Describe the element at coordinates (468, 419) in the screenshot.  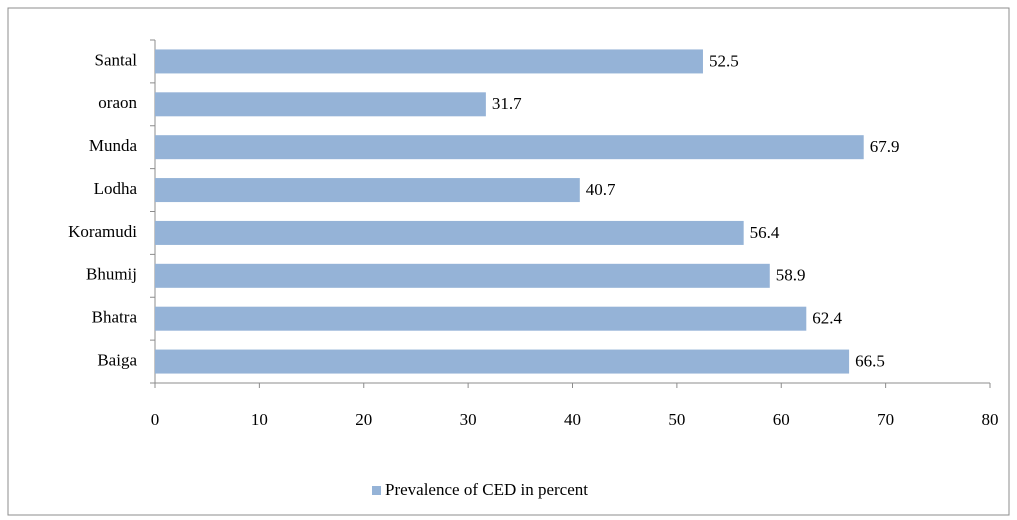
I see `x-tick-label: 30` at that location.